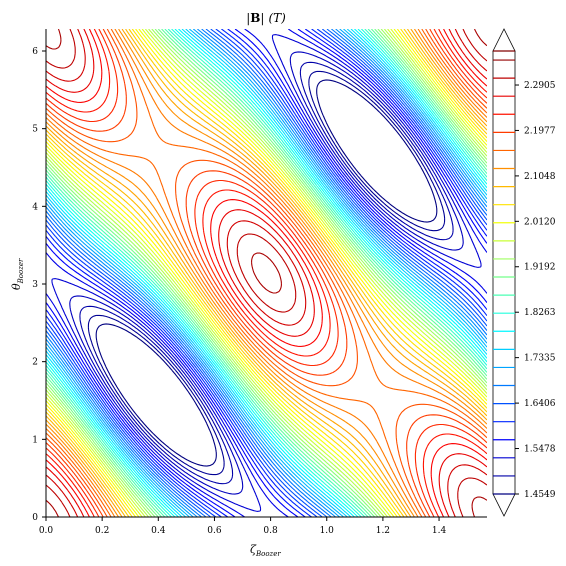 The width and height of the screenshot is (566, 566). What do you see at coordinates (158, 531) in the screenshot?
I see `x-tick-label: 0.4` at bounding box center [158, 531].